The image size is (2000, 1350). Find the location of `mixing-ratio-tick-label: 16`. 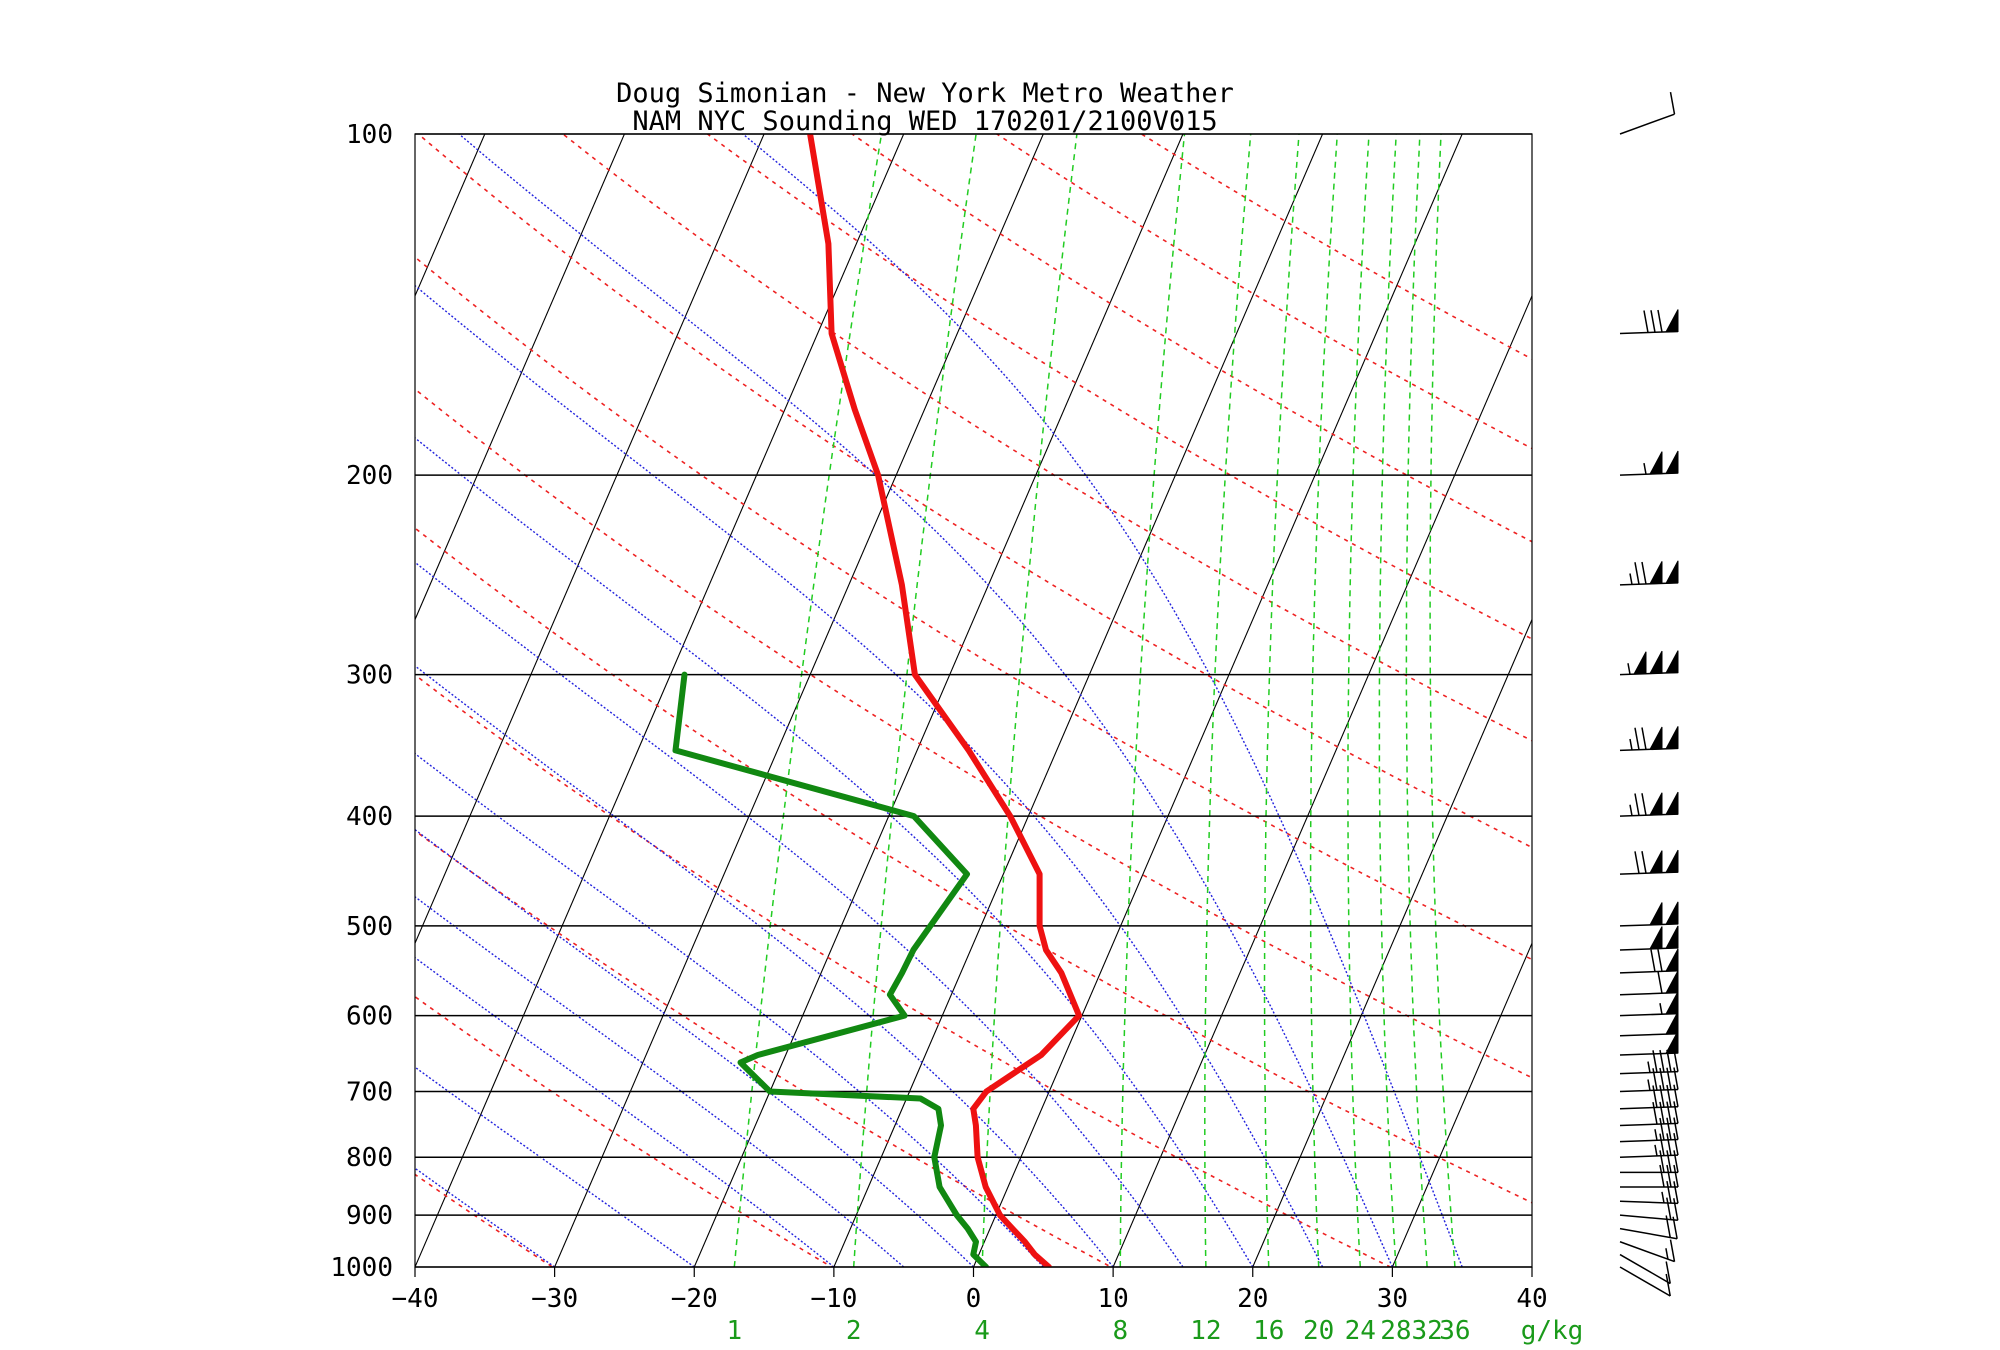

mixing-ratio-tick-label: 16 is located at coordinates (1268, 1331).